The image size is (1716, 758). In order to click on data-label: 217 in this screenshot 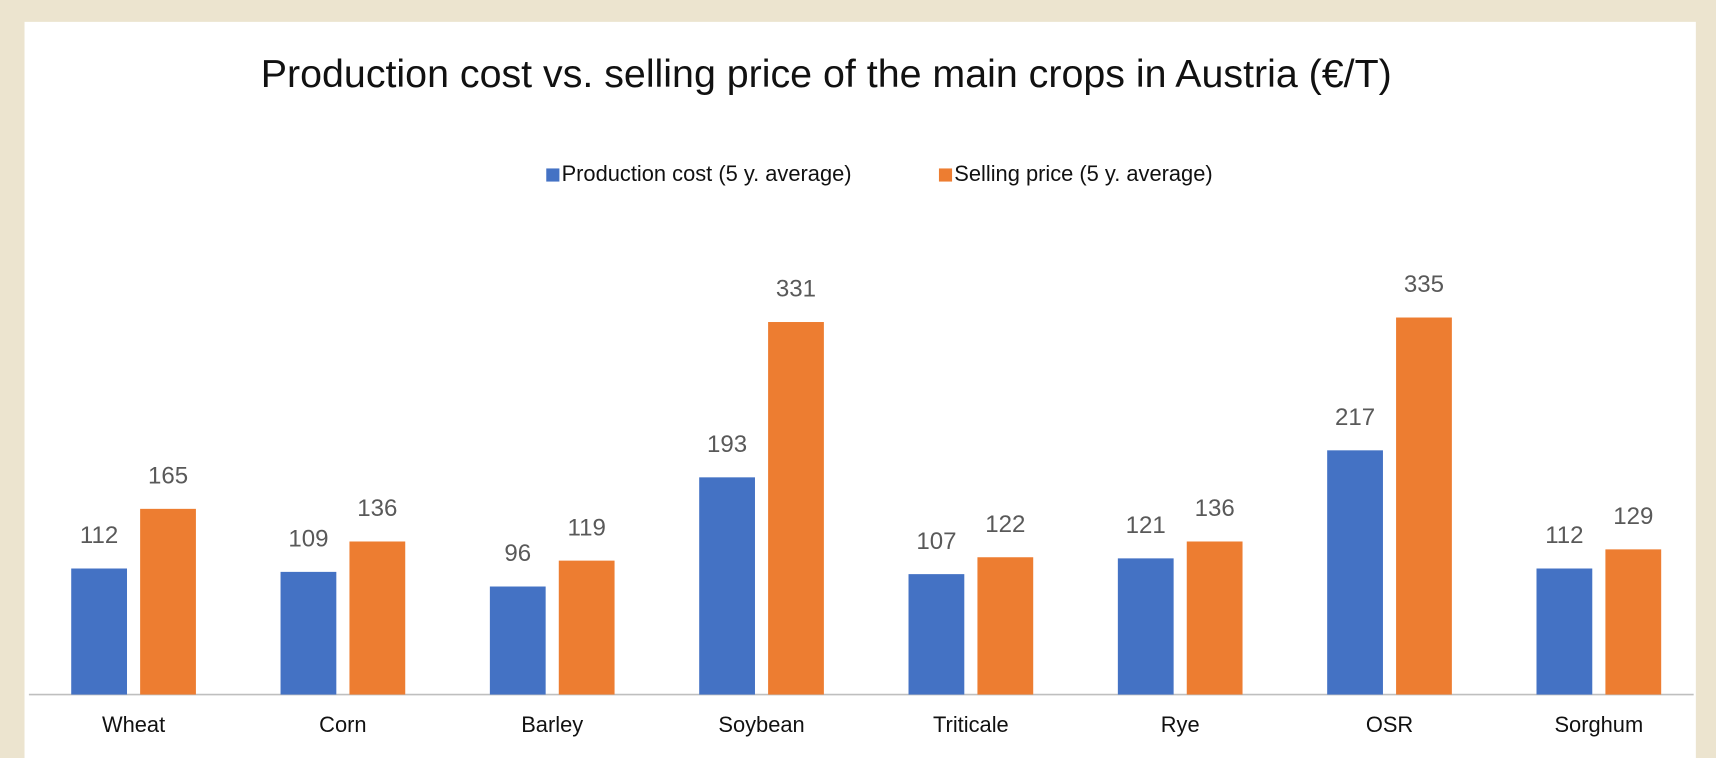, I will do `click(1355, 417)`.